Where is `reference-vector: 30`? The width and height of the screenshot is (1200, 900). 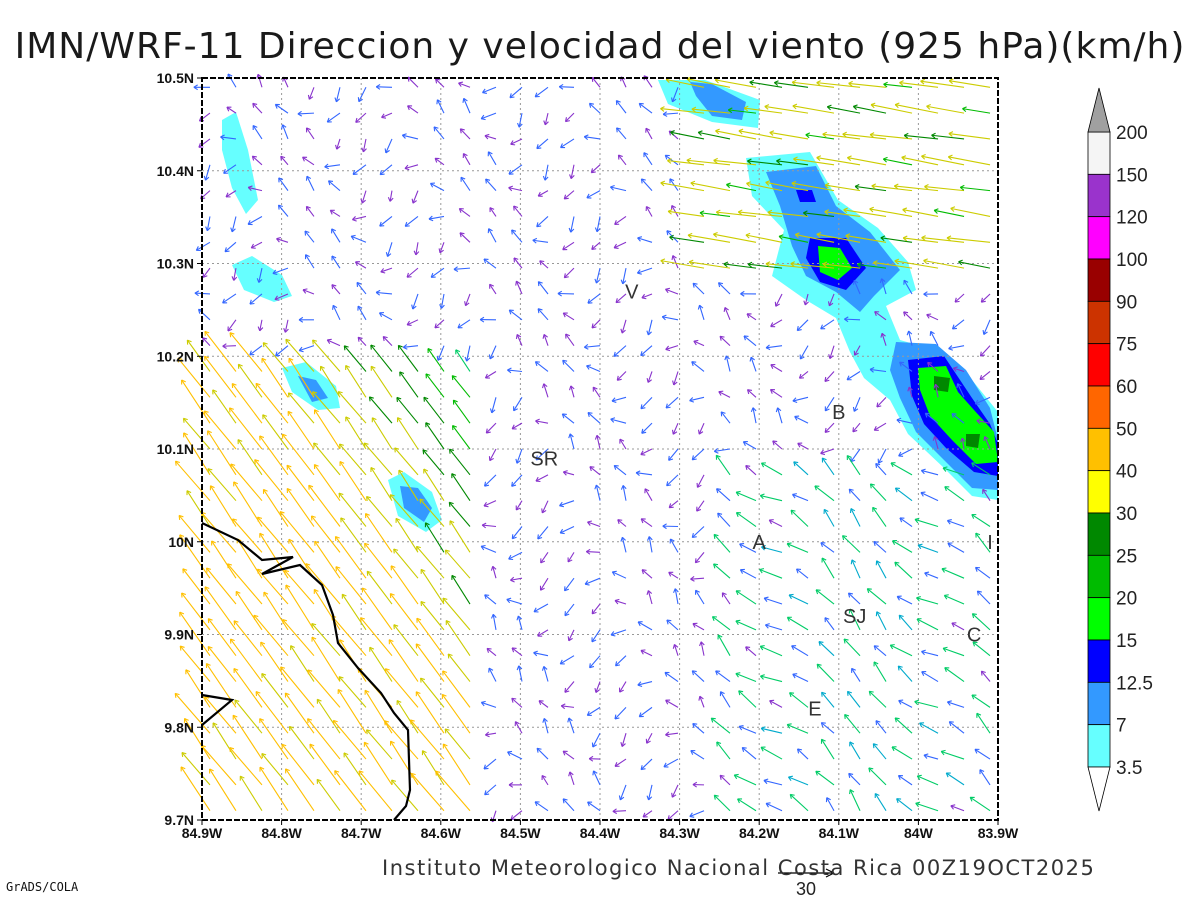
reference-vector: 30 is located at coordinates (806, 883).